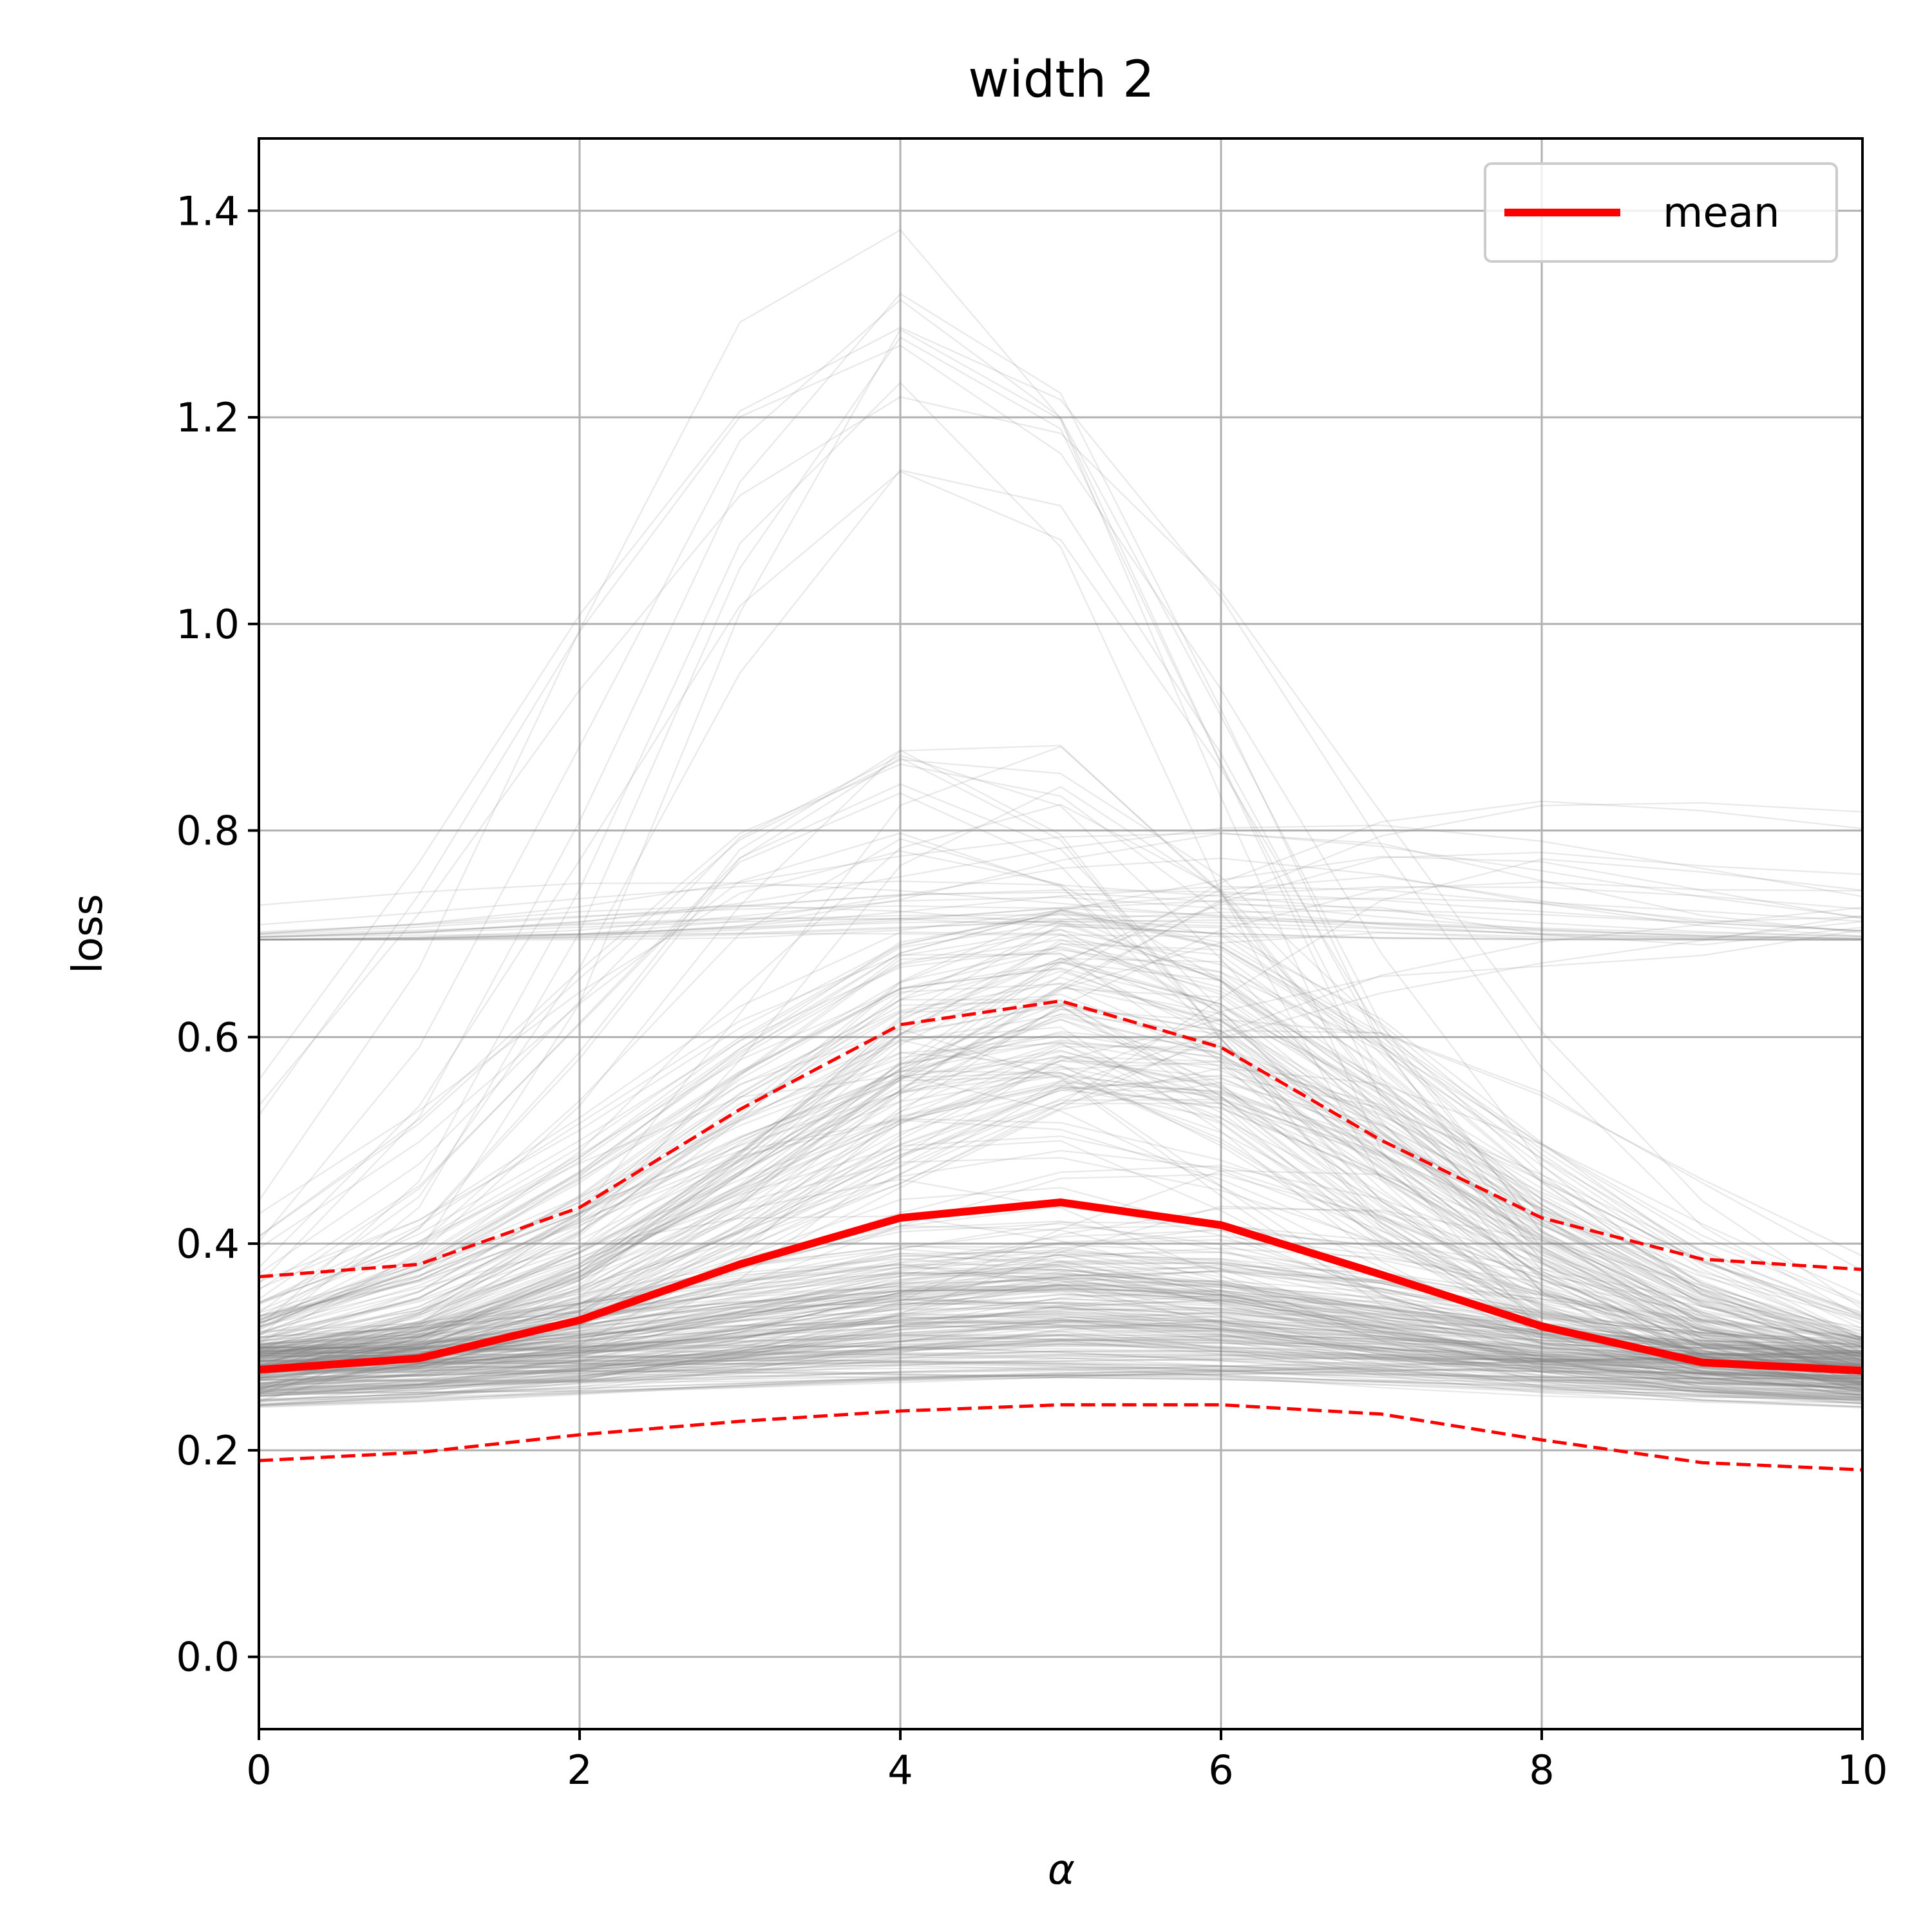  I want to click on x-tick-label: 2, so click(579, 1770).